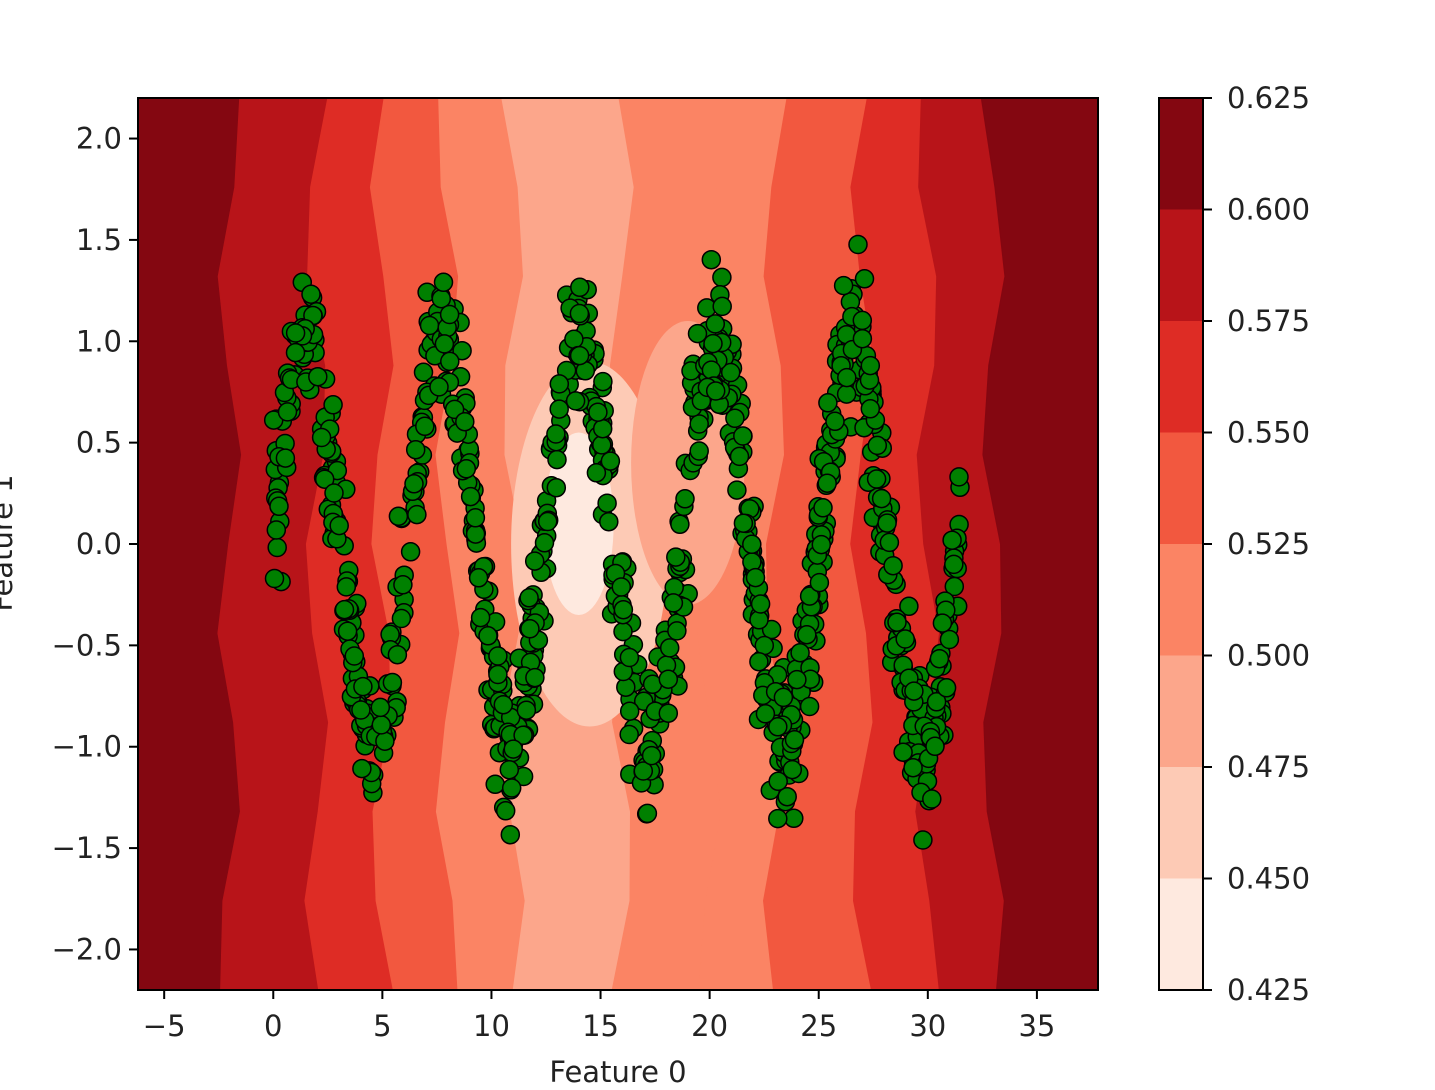  What do you see at coordinates (600, 1026) in the screenshot?
I see `x-tick-label: 15` at bounding box center [600, 1026].